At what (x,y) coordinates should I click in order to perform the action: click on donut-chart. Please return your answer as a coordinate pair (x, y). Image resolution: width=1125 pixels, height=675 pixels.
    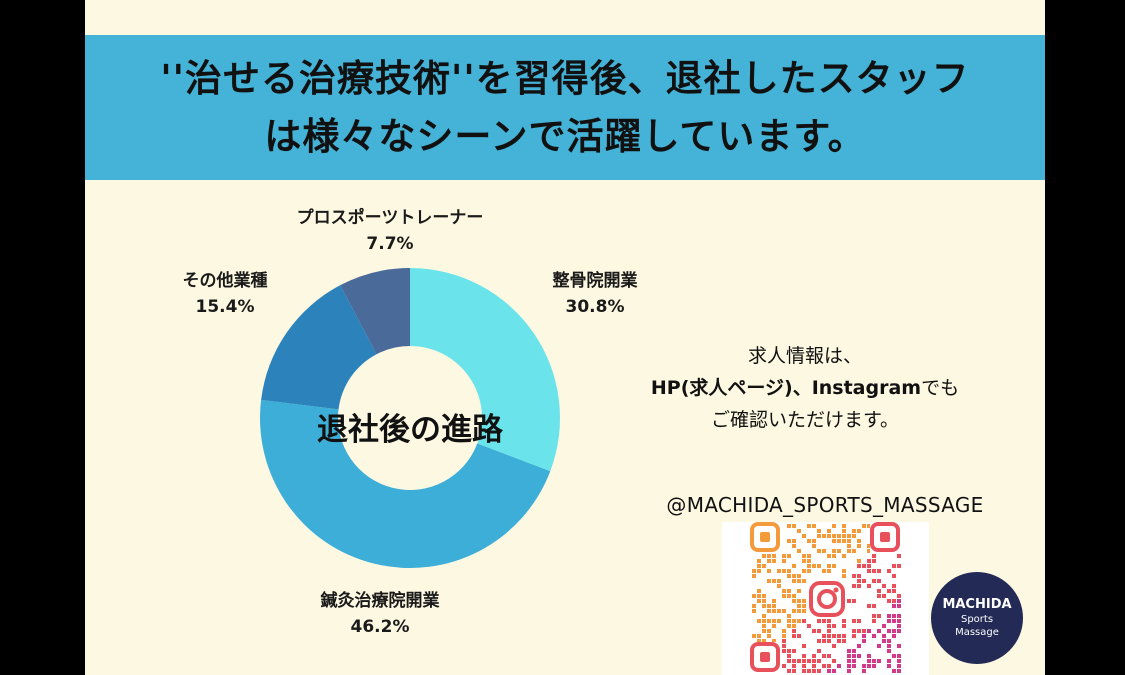
    Looking at the image, I should click on (410, 418).